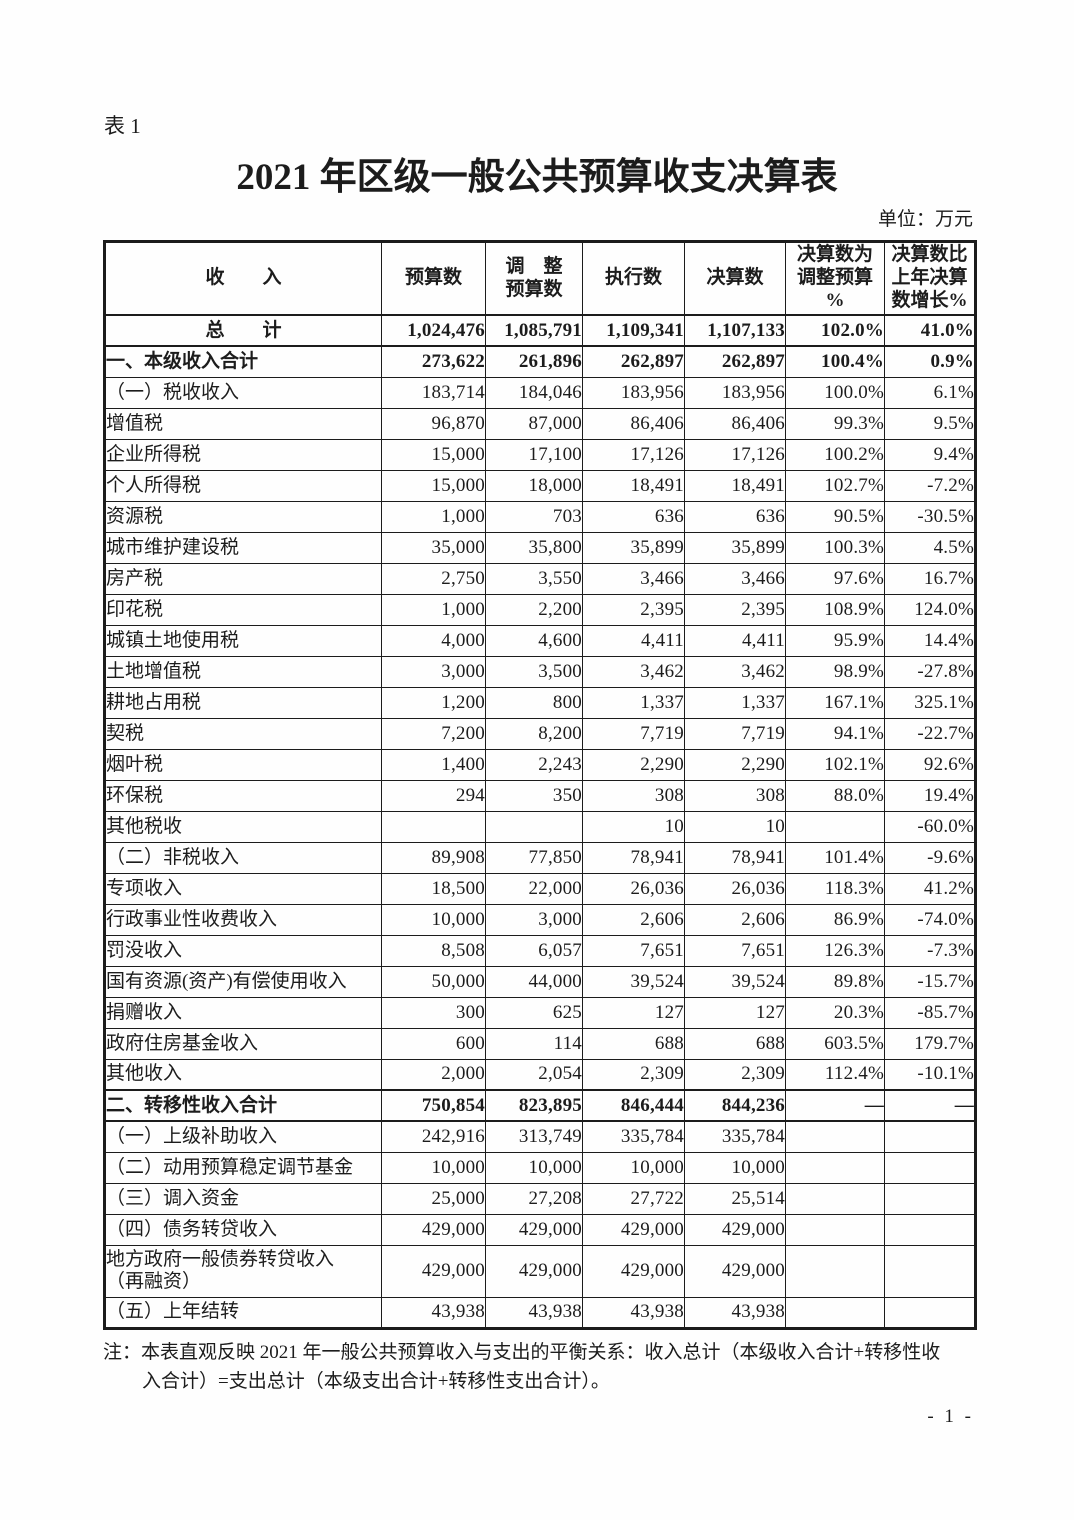  Describe the element at coordinates (540, 1043) in the screenshot. I see `table-row: 政府住房基金收入 600 114 688 688 603.5% 179.7%` at that location.